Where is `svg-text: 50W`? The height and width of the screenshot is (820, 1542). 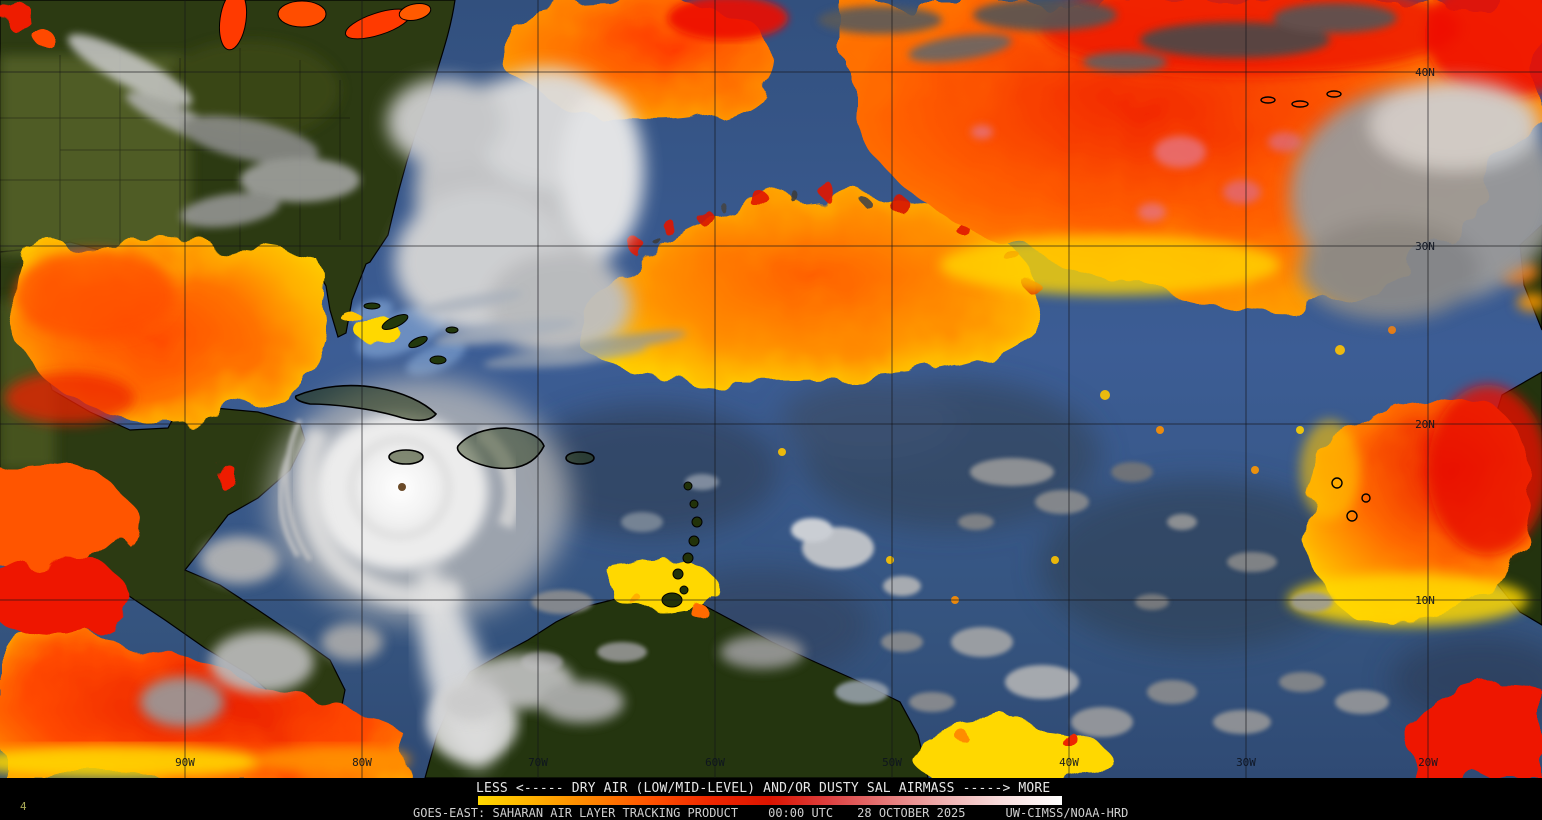 svg-text: 50W is located at coordinates (892, 762).